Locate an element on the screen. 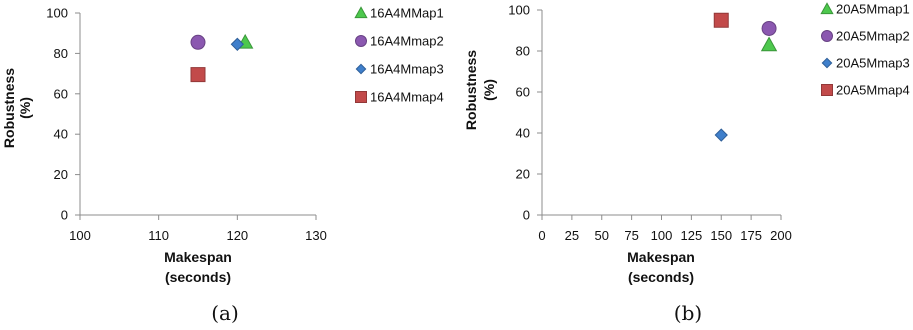 The width and height of the screenshot is (913, 330). x-ticks: 0 25 50 75 100 125 150 175 200 is located at coordinates (665, 229).